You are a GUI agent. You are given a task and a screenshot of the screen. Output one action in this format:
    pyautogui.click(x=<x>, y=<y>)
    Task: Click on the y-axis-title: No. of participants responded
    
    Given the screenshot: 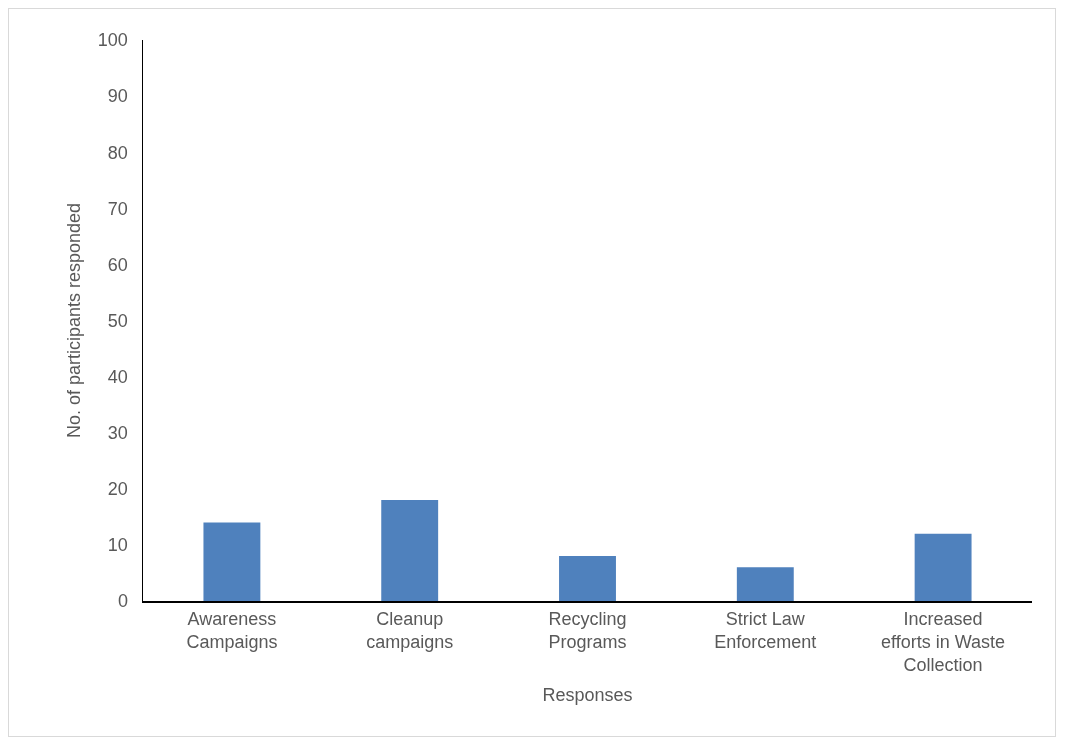 What is the action you would take?
    pyautogui.click(x=74, y=320)
    